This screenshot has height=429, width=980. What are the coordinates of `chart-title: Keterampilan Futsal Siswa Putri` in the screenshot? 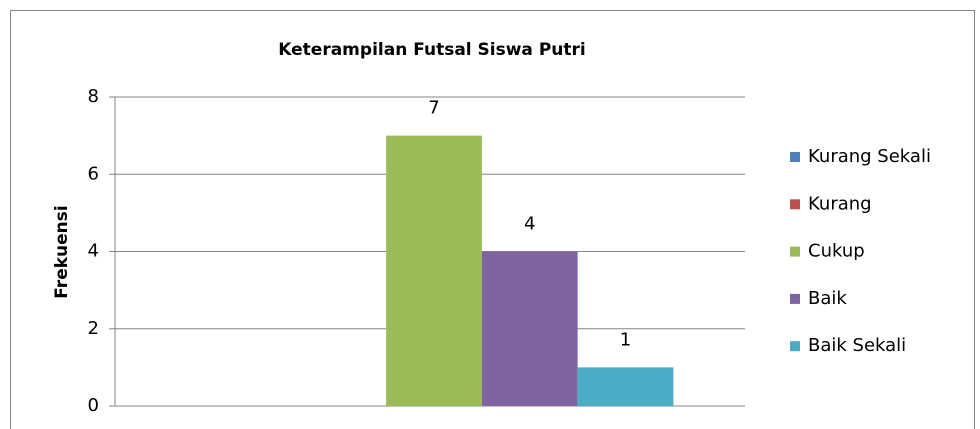 It's located at (431, 50).